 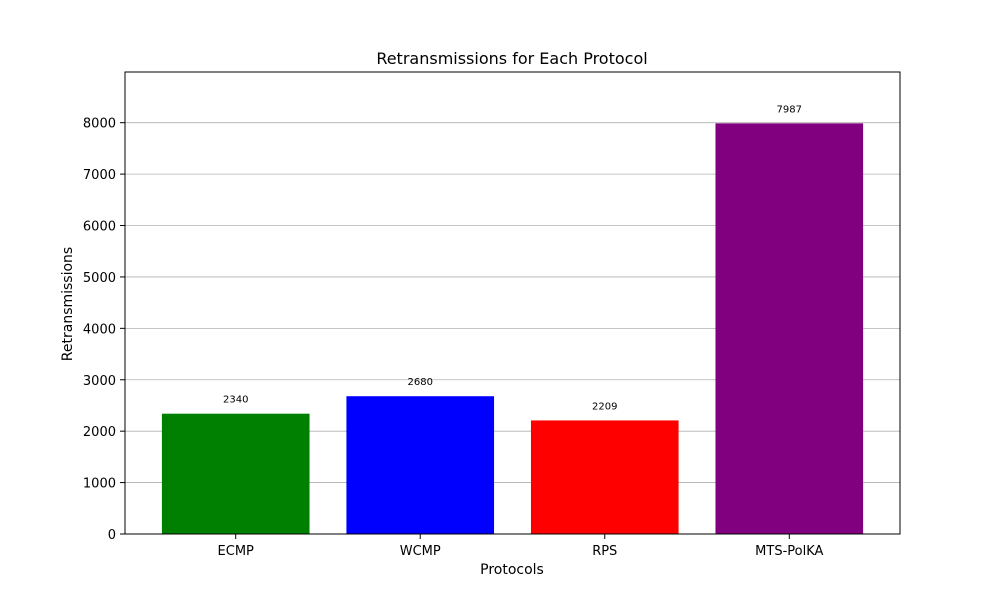 I want to click on y-tick-label: 1000, so click(x=99, y=484).